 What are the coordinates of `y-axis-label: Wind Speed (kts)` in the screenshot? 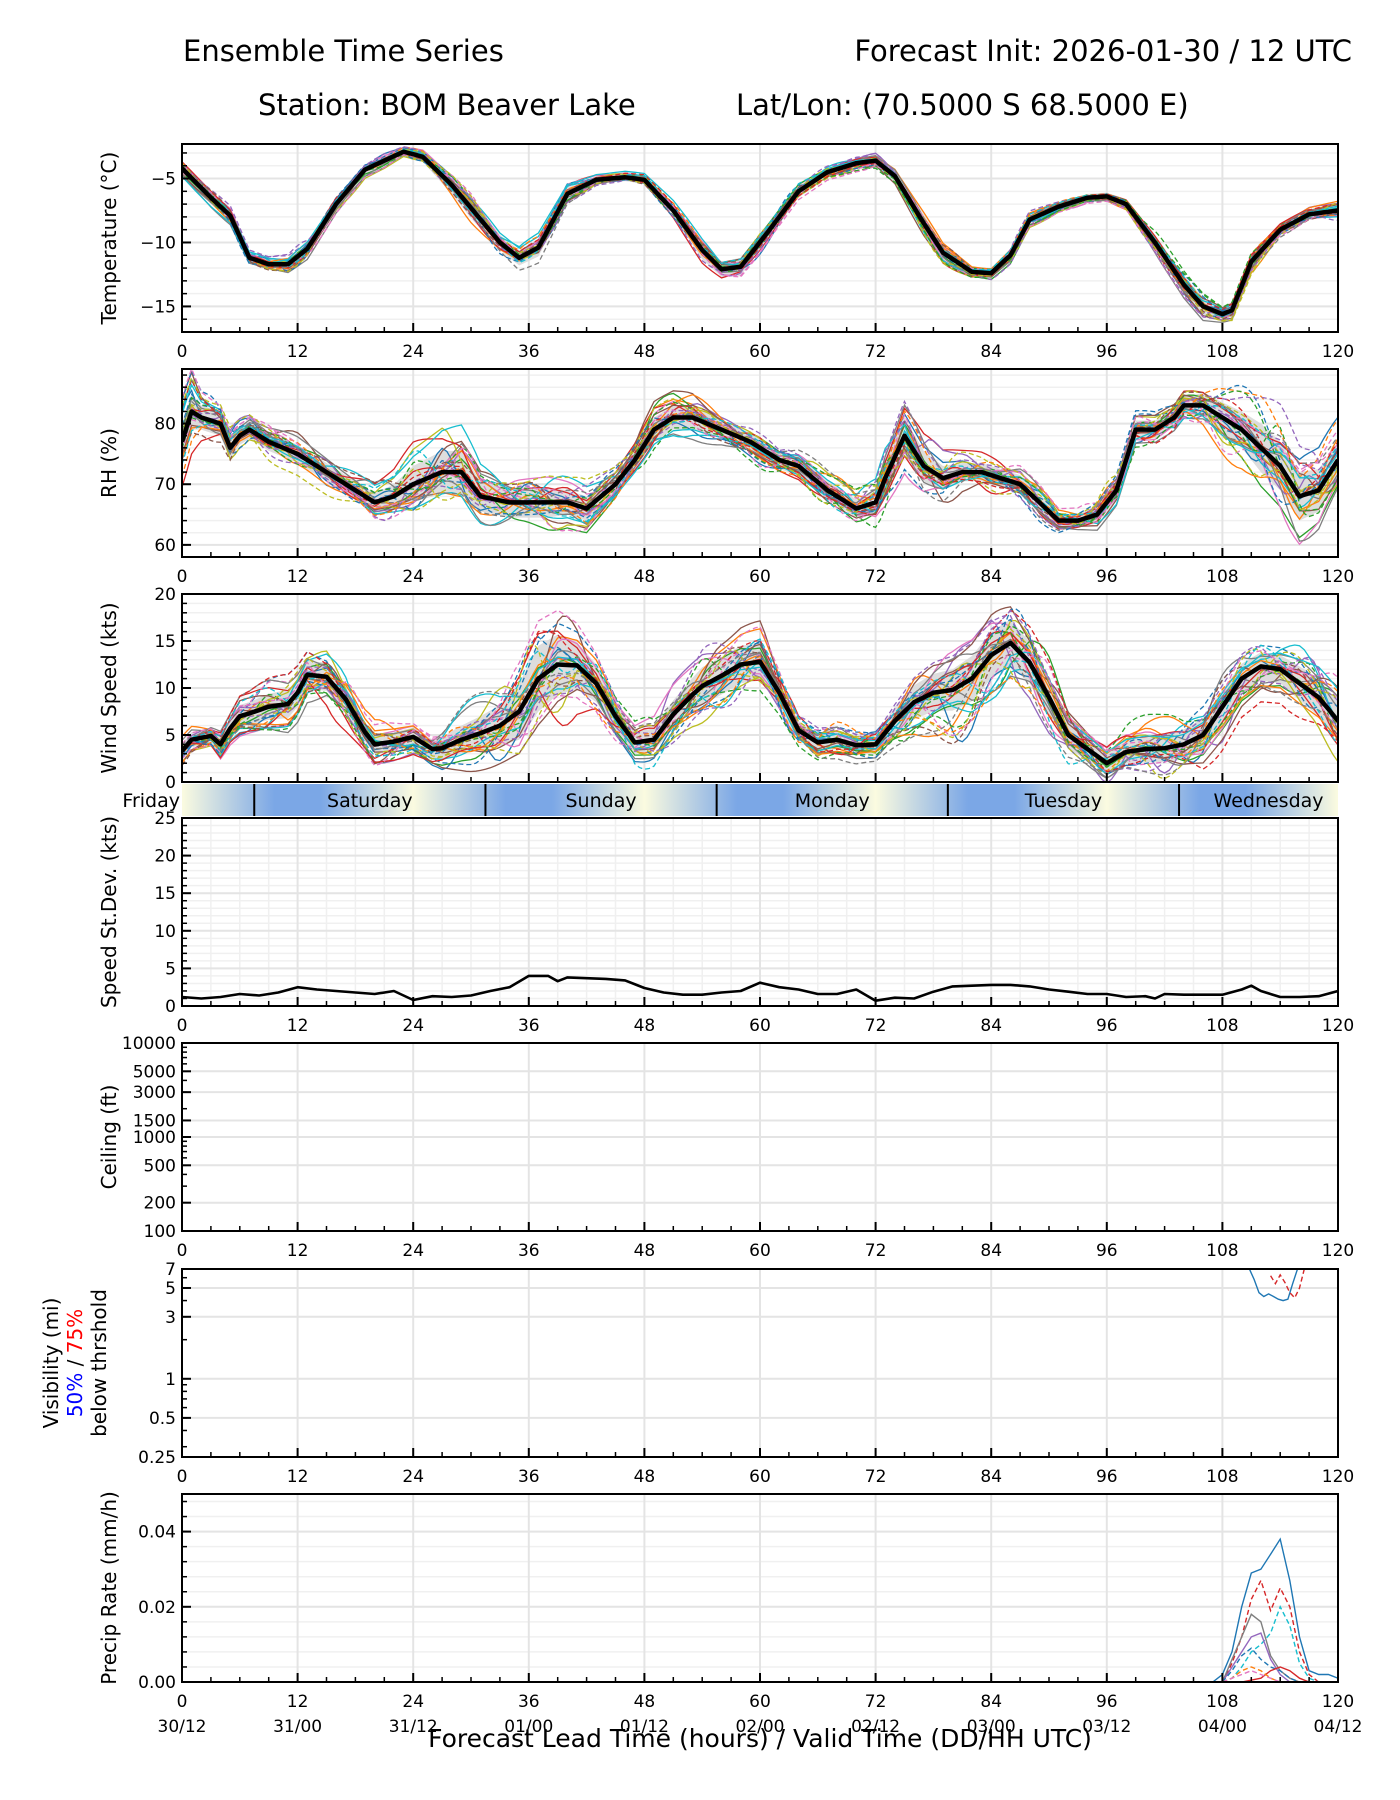 It's located at (109, 687).